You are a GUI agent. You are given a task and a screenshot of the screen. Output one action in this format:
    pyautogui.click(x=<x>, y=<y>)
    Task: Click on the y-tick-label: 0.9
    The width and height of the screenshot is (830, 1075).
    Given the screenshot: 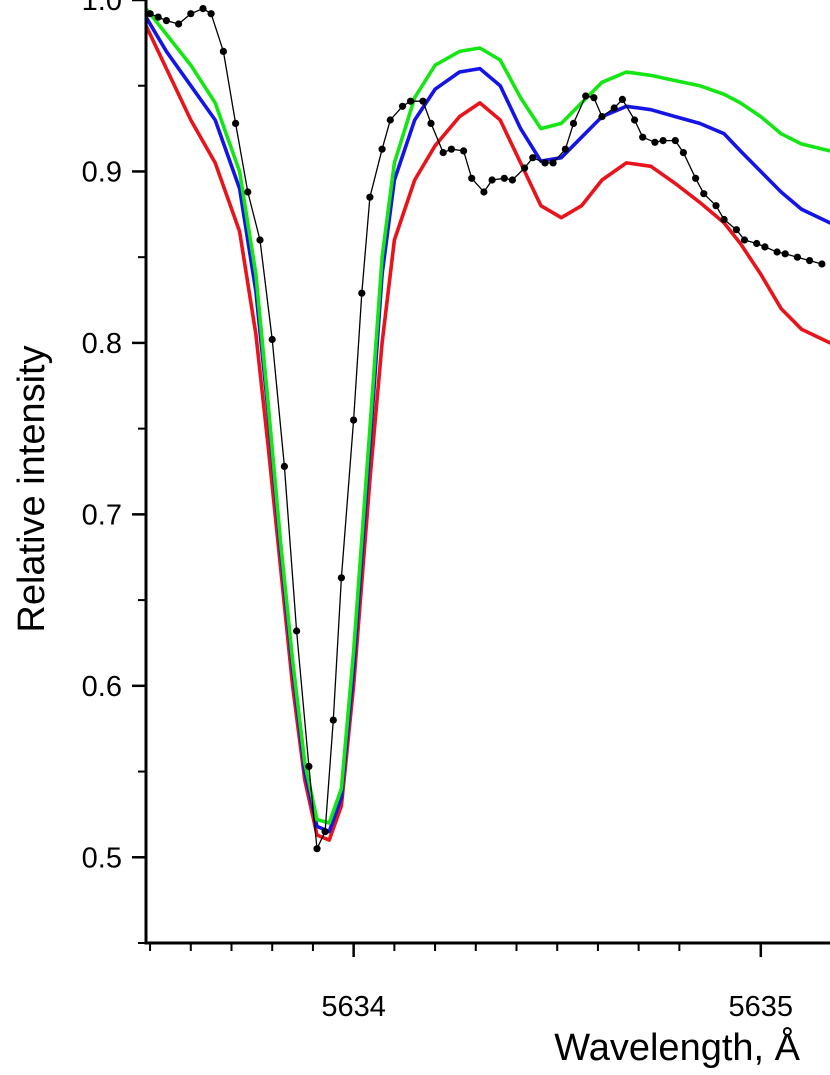 What is the action you would take?
    pyautogui.click(x=102, y=172)
    